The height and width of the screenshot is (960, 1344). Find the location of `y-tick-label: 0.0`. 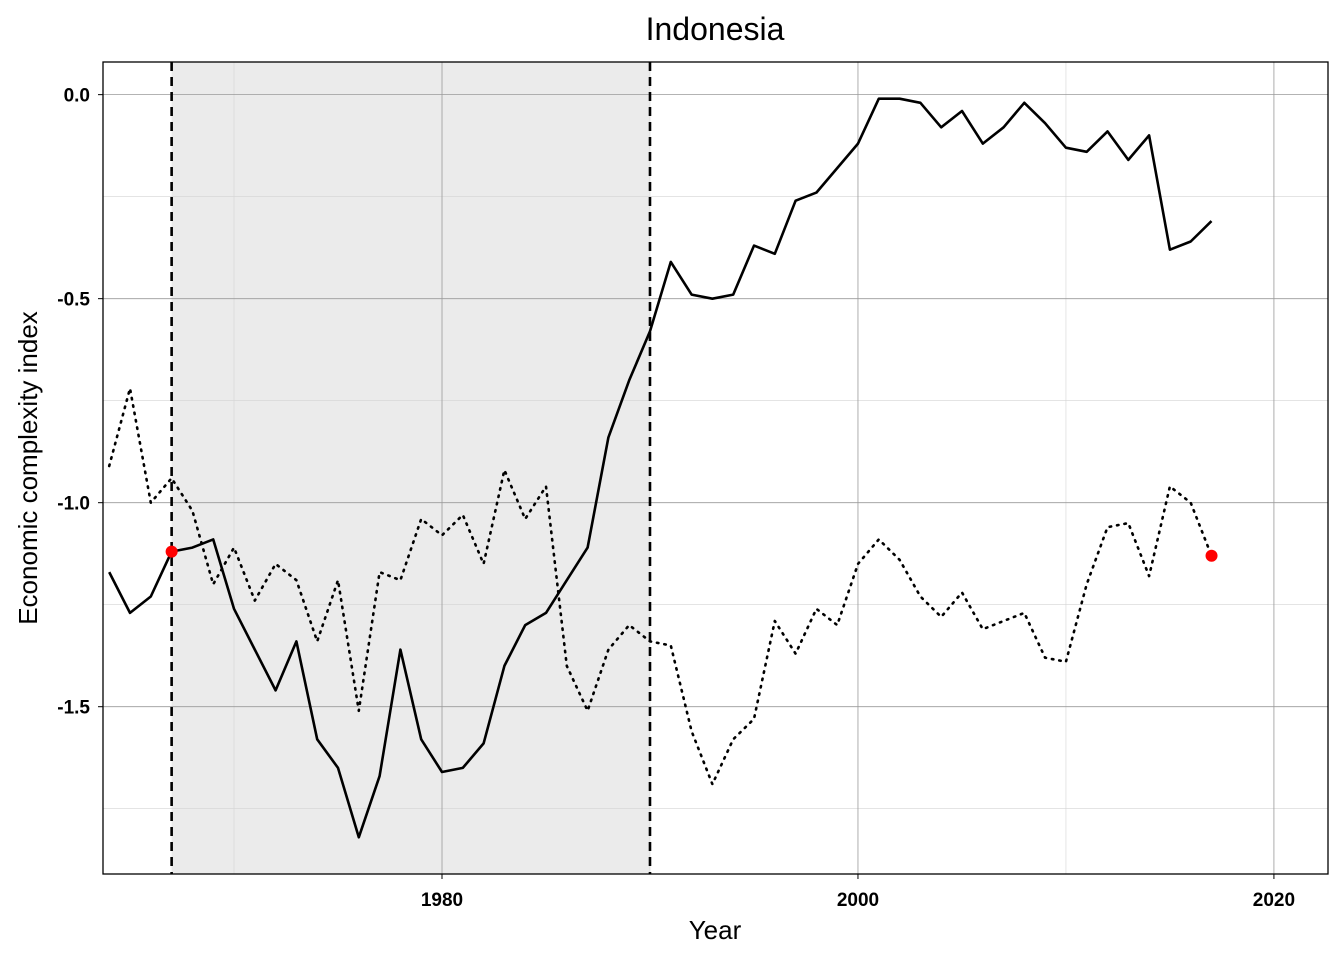

y-tick-label: 0.0 is located at coordinates (77, 96).